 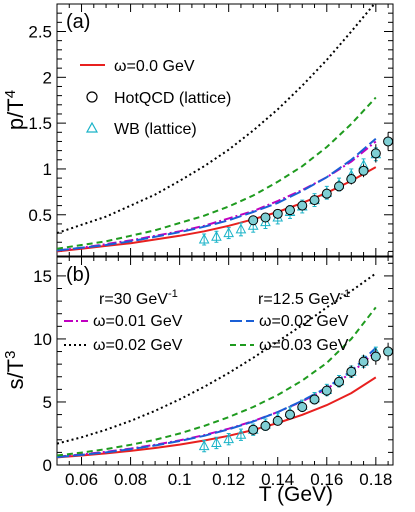 I want to click on y-tick-label: 5, so click(x=47, y=402).